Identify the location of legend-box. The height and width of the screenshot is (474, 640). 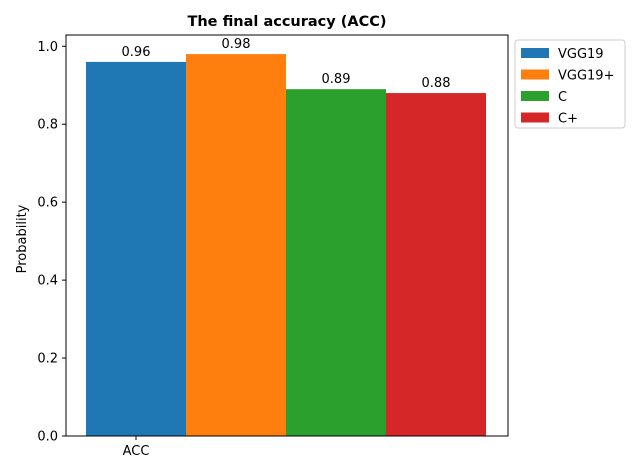
(570, 84).